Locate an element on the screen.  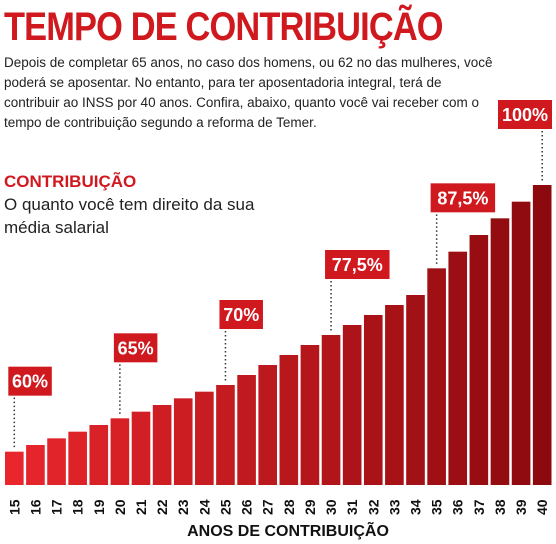
x-tick-label: 21 is located at coordinates (141, 507).